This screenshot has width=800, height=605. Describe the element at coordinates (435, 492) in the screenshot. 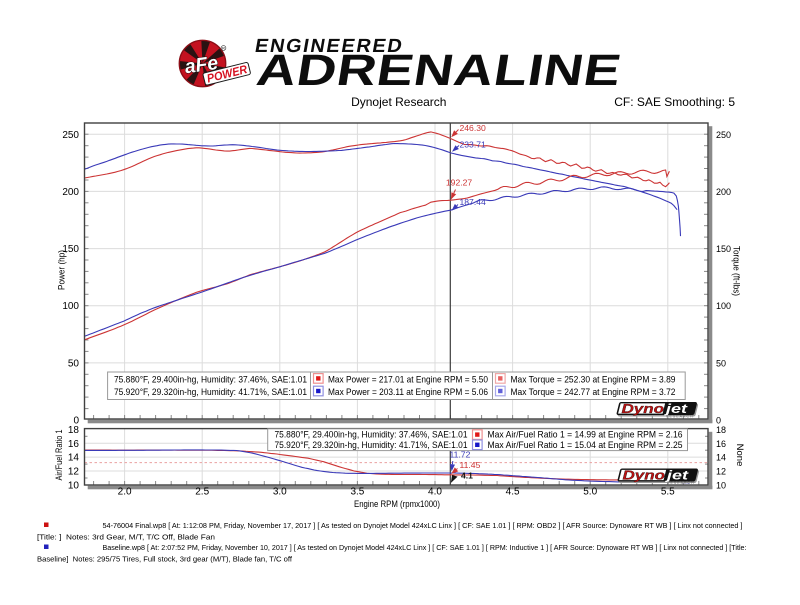

I see `svg-text: 4.0` at that location.